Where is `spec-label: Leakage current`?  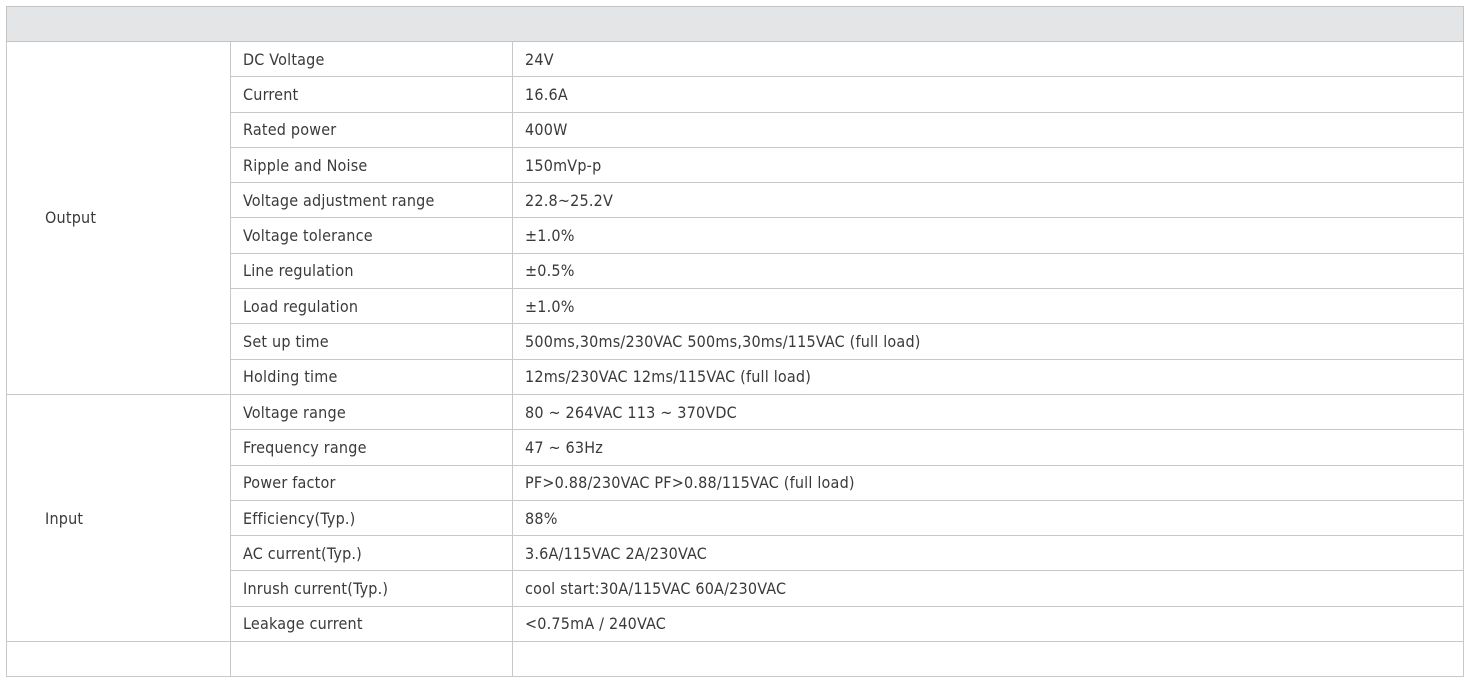
spec-label: Leakage current is located at coordinates (371, 624).